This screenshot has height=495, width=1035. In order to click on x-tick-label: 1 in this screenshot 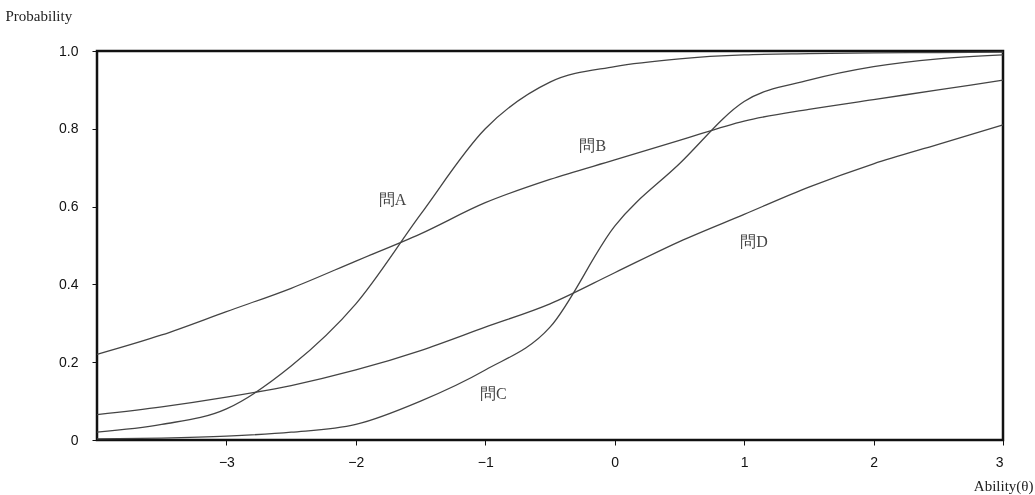, I will do `click(744, 461)`.